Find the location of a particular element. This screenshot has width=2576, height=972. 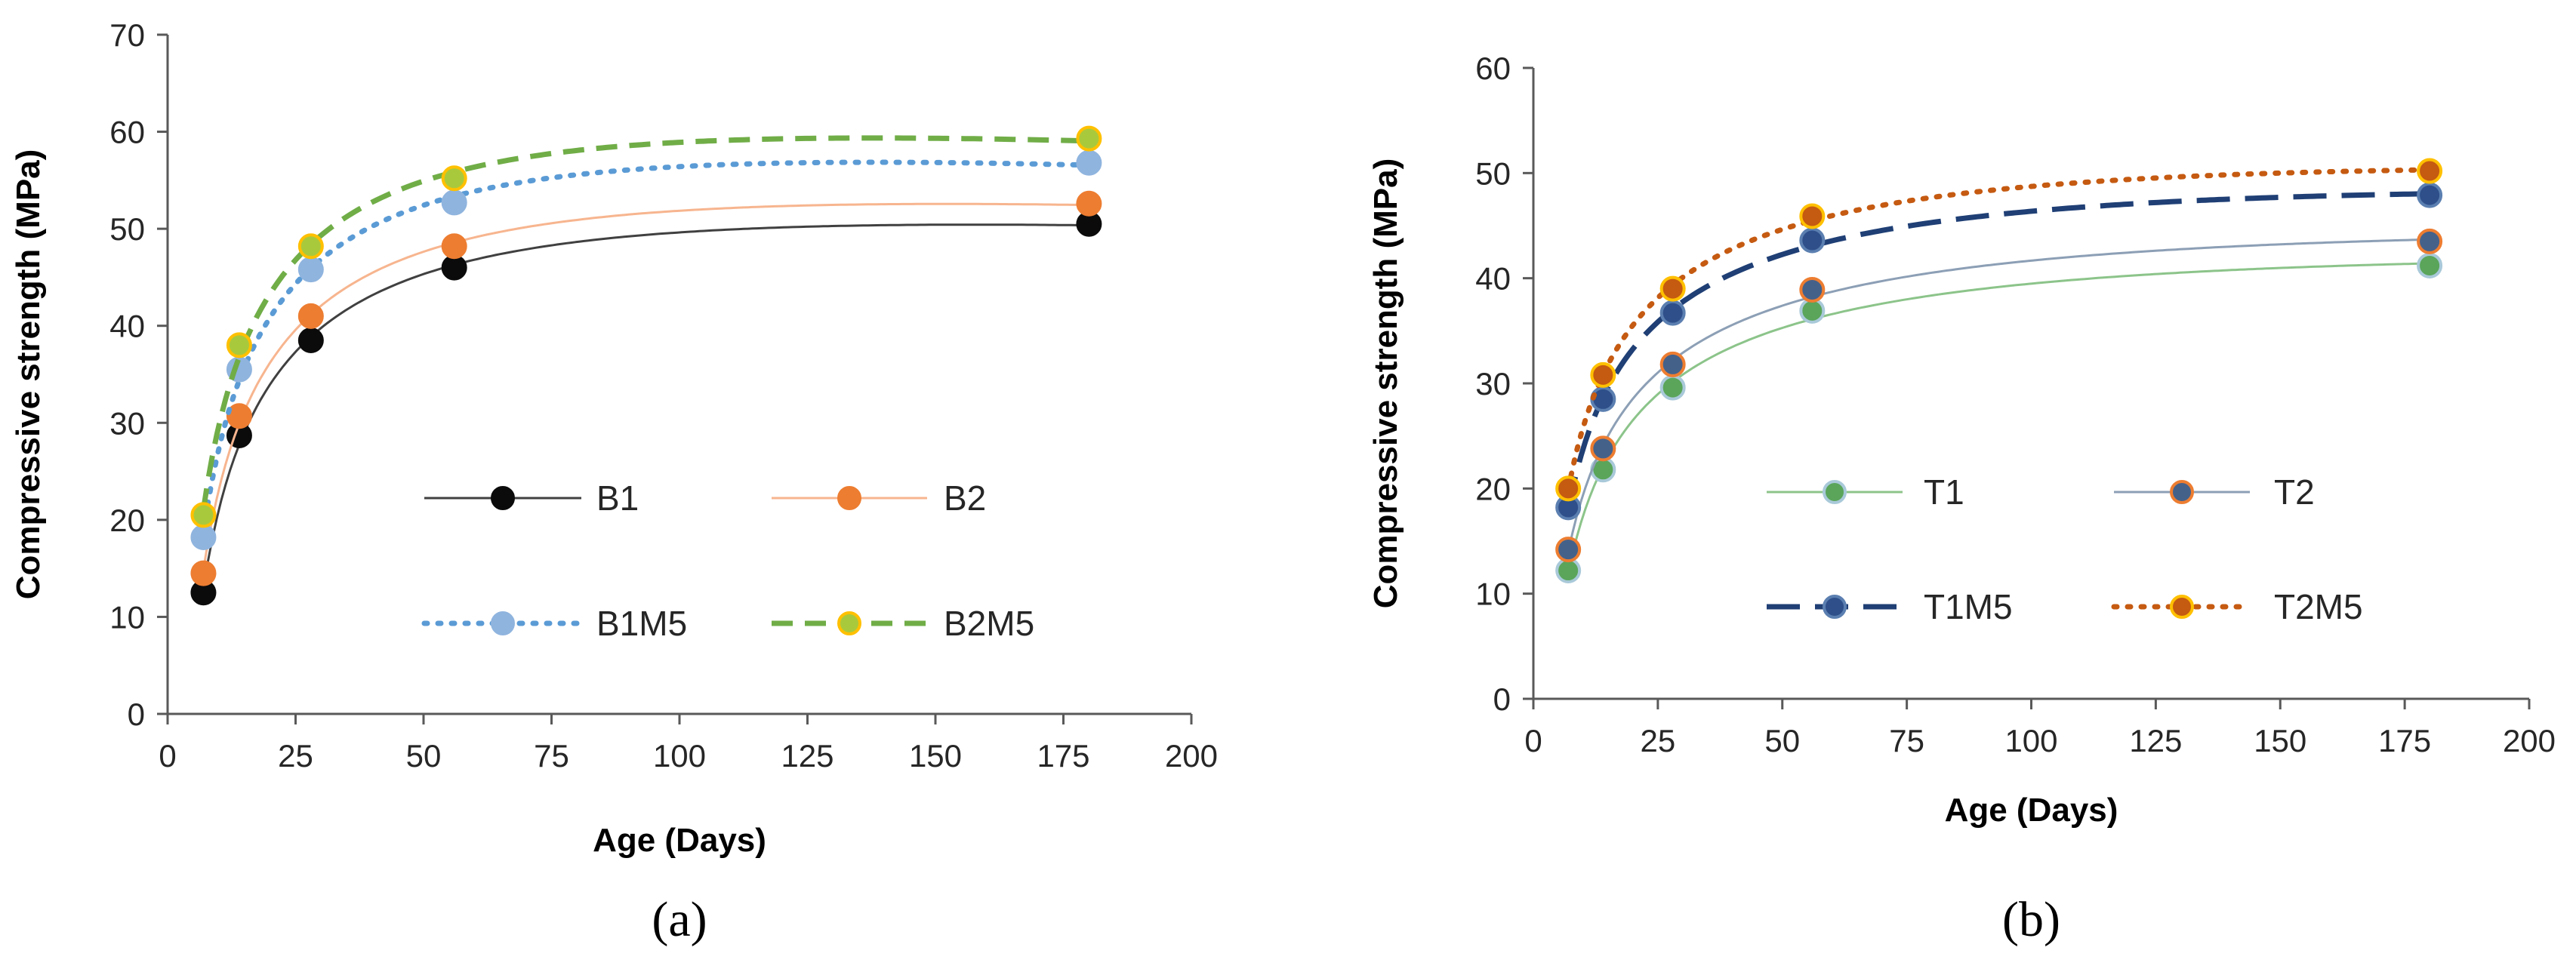

series-B1 is located at coordinates (646, 408).